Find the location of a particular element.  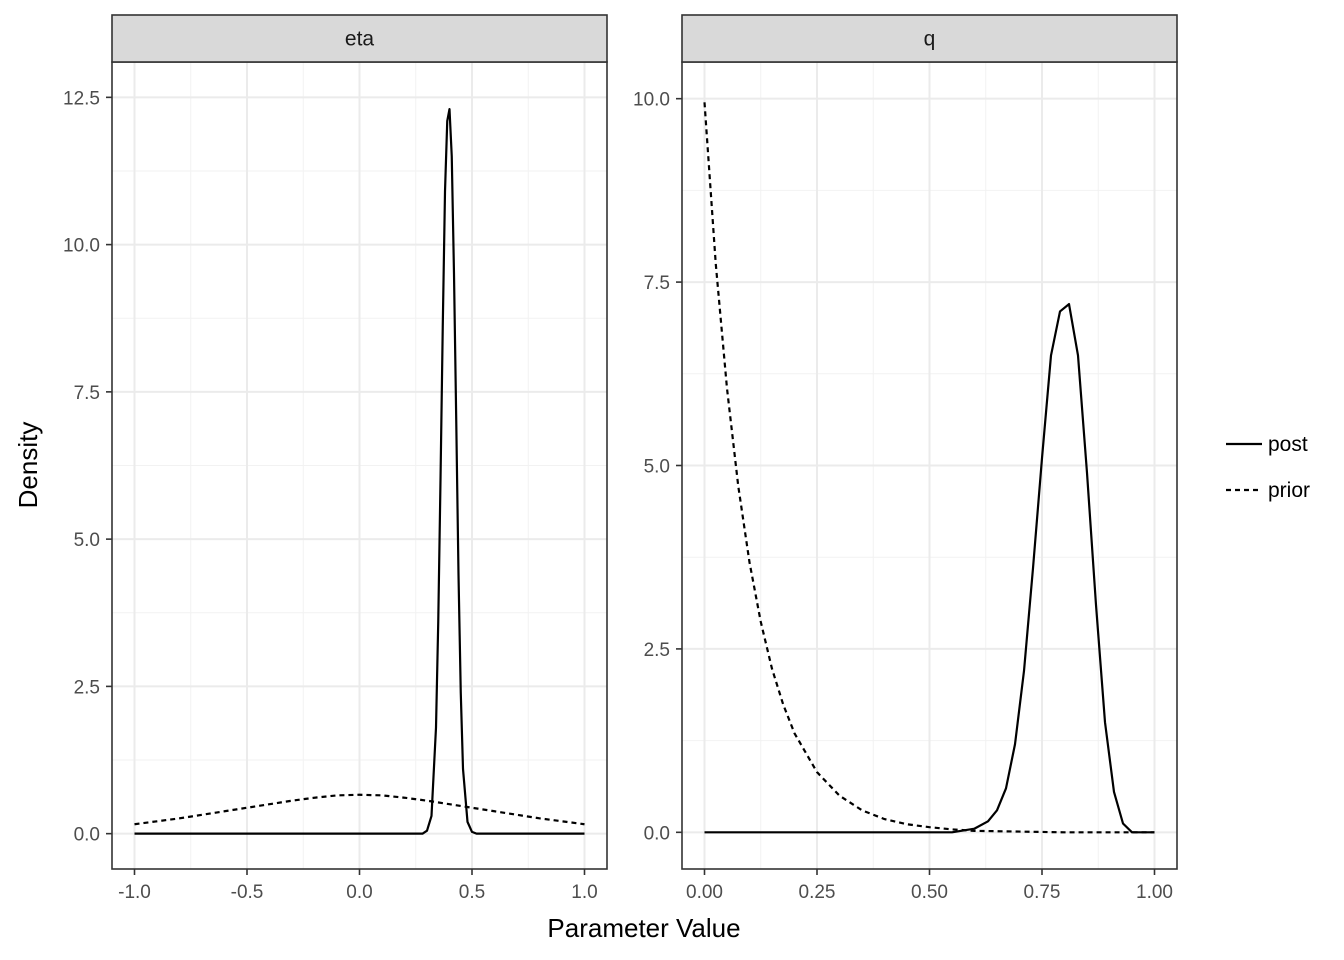

x-tick-label: 0.00 is located at coordinates (704, 892).